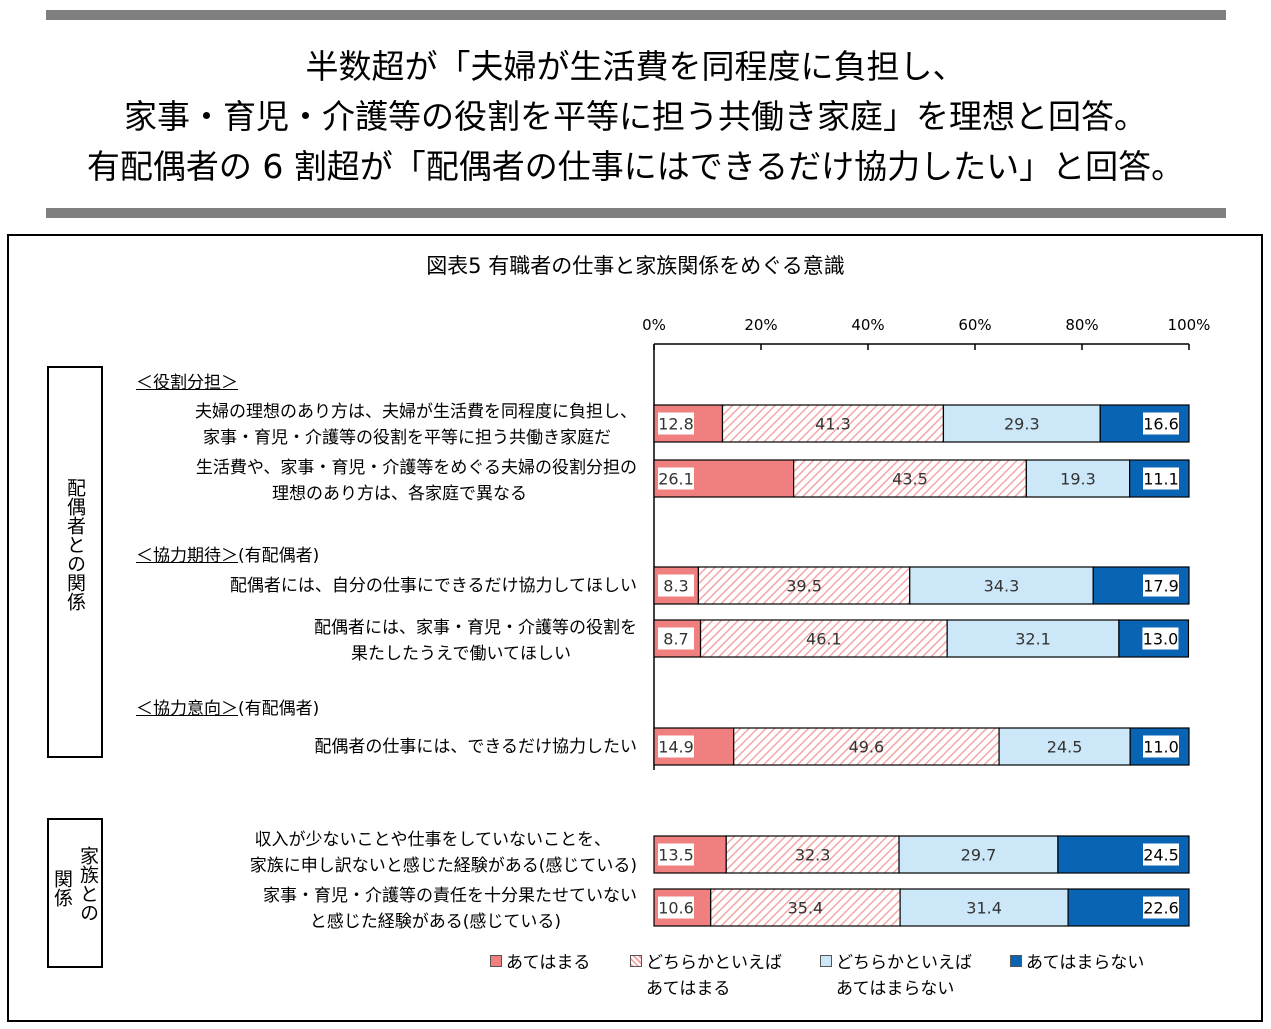 This screenshot has height=1029, width=1271. I want to click on data-label: 16.6, so click(1161, 424).